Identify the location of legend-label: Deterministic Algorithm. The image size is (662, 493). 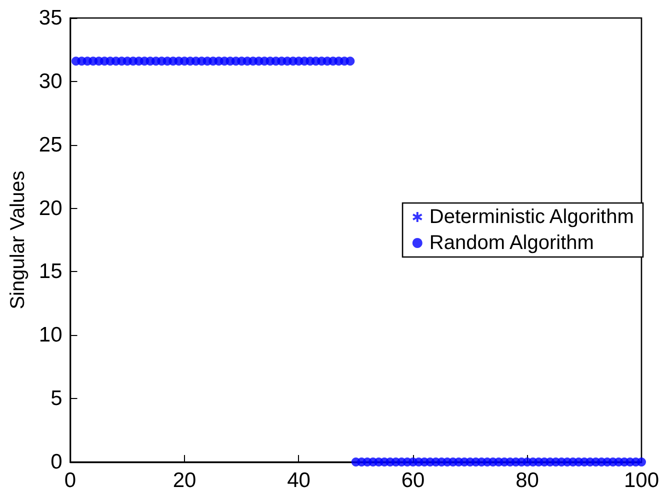
(531, 217).